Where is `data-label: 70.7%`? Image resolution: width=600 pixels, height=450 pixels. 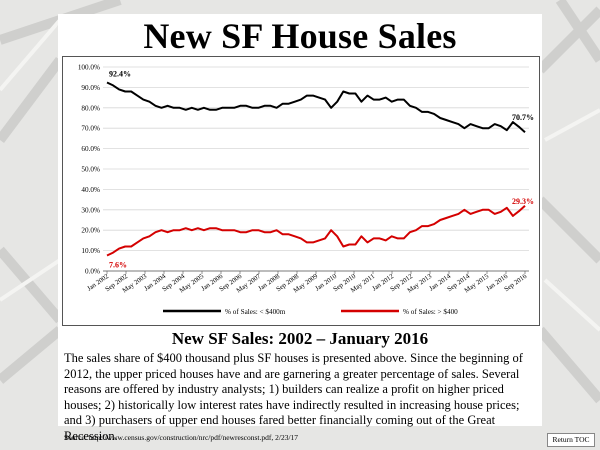 data-label: 70.7% is located at coordinates (523, 117).